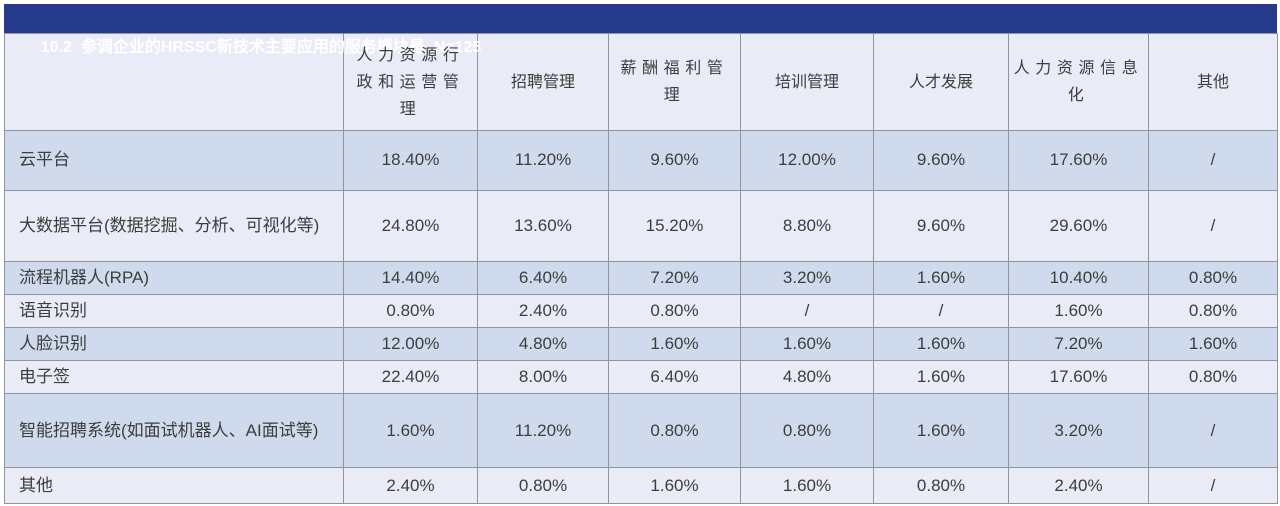 Image resolution: width=1280 pixels, height=506 pixels. Describe the element at coordinates (1078, 82) in the screenshot. I see `column-header: 人力资源信息化` at that location.